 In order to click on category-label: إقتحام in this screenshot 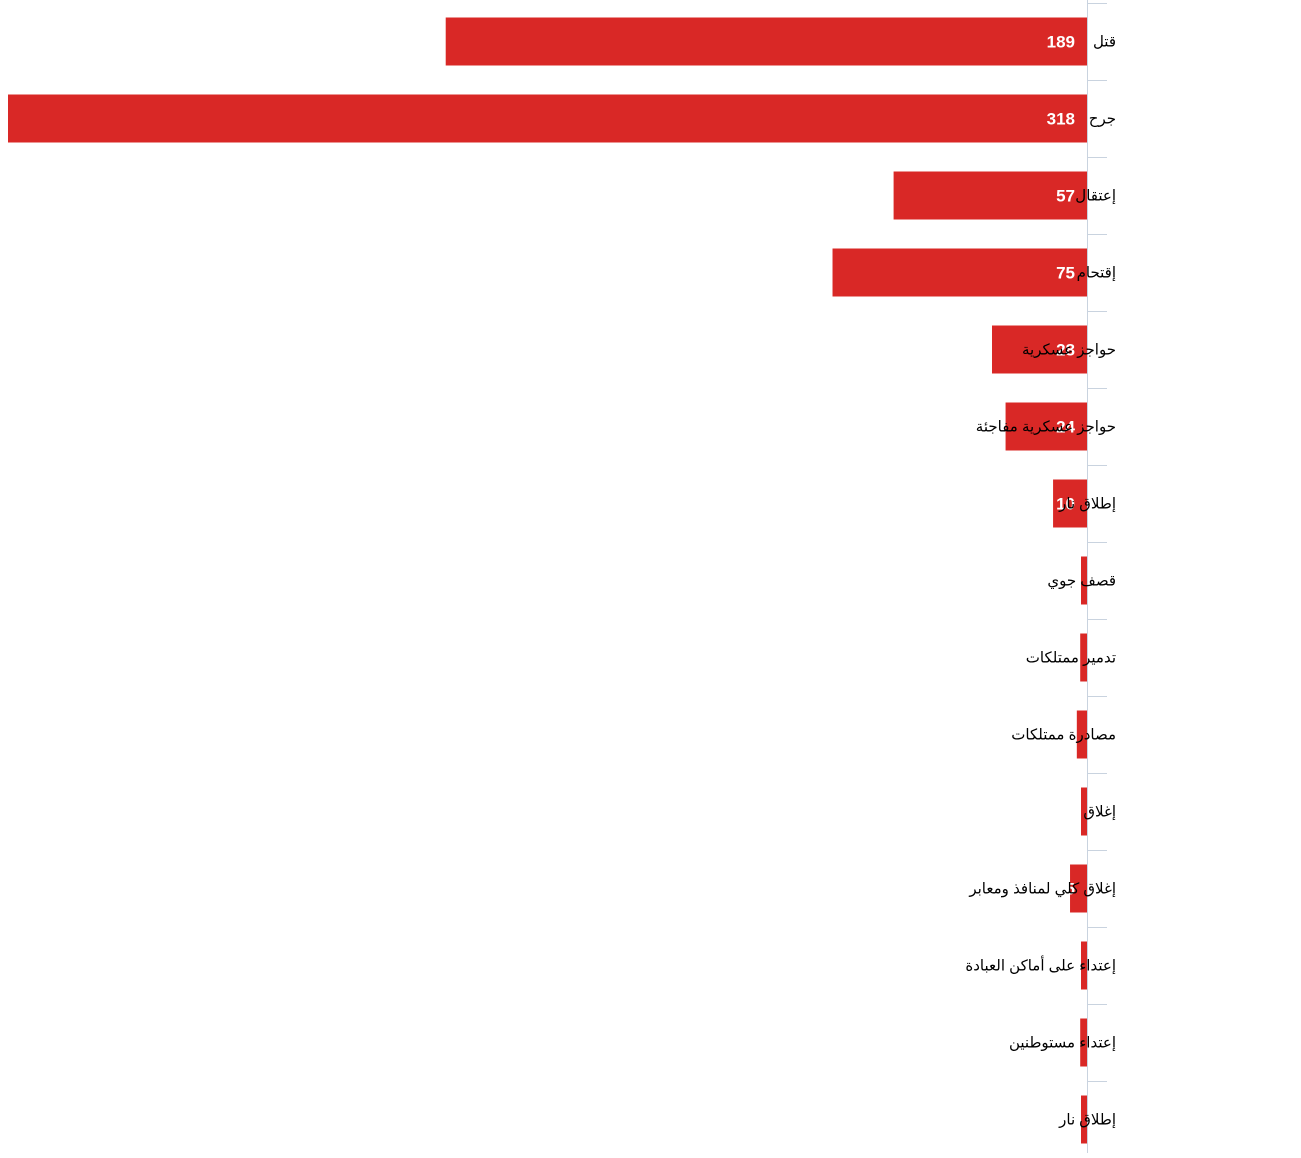, I will do `click(1096, 273)`.